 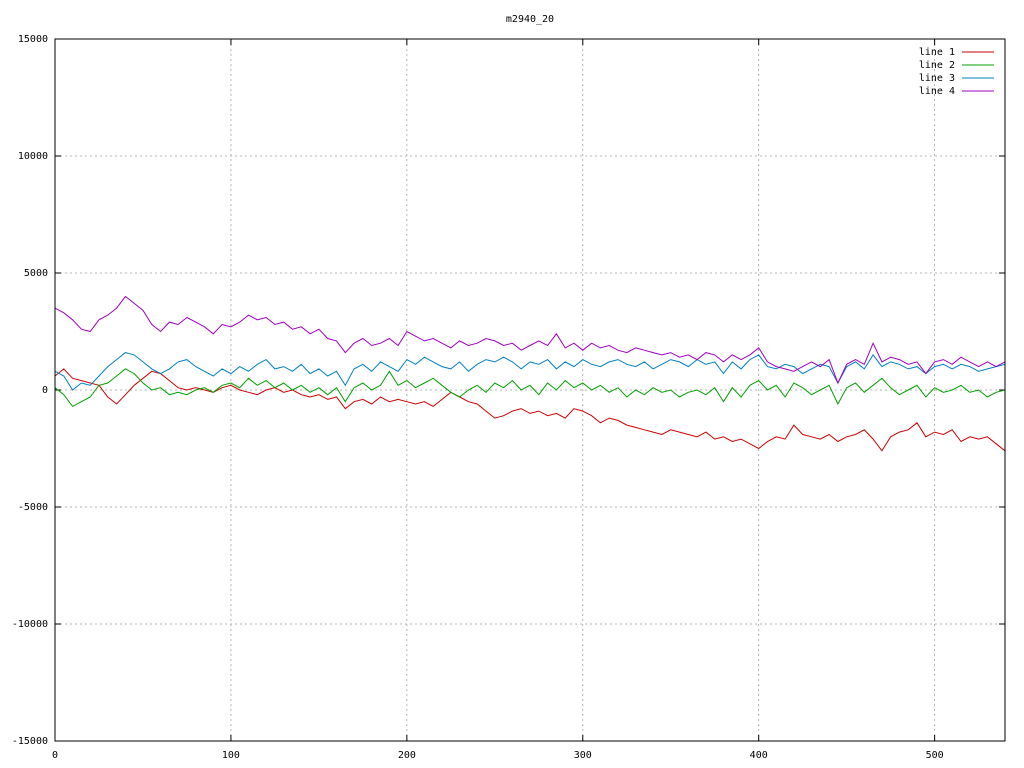 What do you see at coordinates (530, 19) in the screenshot?
I see `chart-title: m2940_20` at bounding box center [530, 19].